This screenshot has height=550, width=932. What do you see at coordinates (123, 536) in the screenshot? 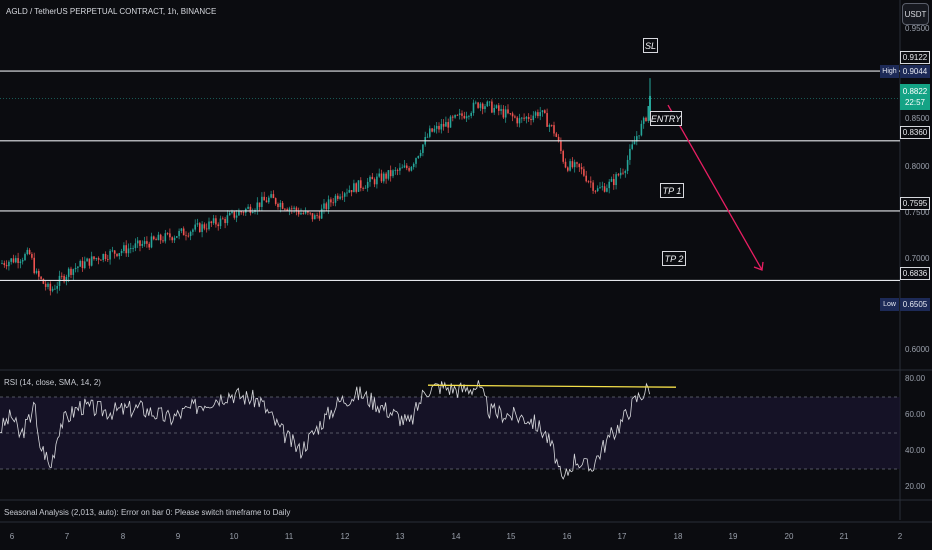
I see `time-tick: 8` at bounding box center [123, 536].